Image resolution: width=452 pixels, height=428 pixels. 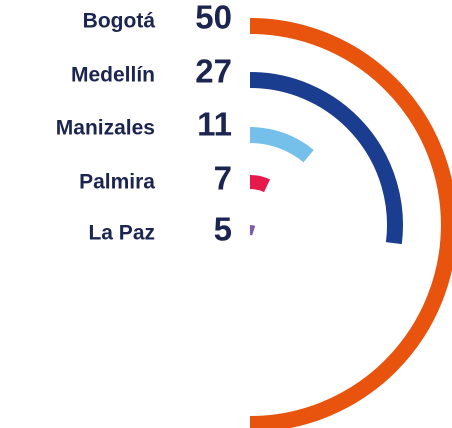 What do you see at coordinates (214, 124) in the screenshot?
I see `value-label: 11` at bounding box center [214, 124].